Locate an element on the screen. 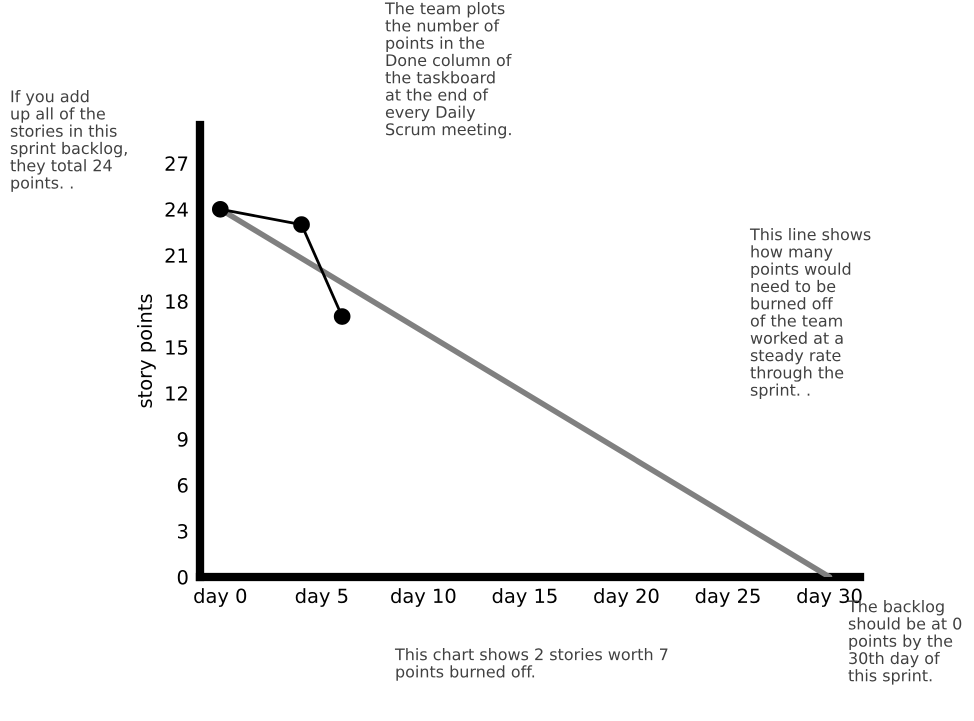 This screenshot has height=721, width=974. text: If you add up all of the stories in this sprint backlog, they total 24 points. . is located at coordinates (68, 141).